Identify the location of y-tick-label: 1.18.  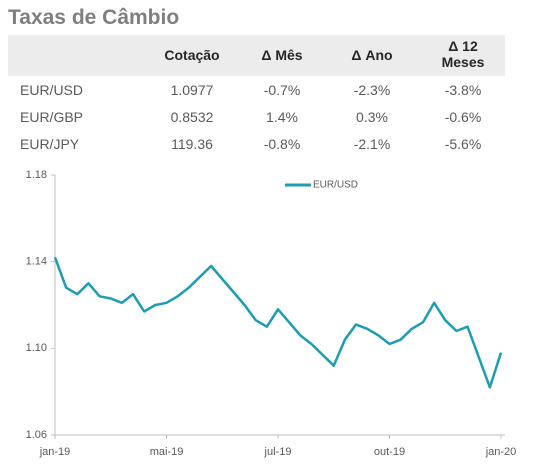
(36, 175).